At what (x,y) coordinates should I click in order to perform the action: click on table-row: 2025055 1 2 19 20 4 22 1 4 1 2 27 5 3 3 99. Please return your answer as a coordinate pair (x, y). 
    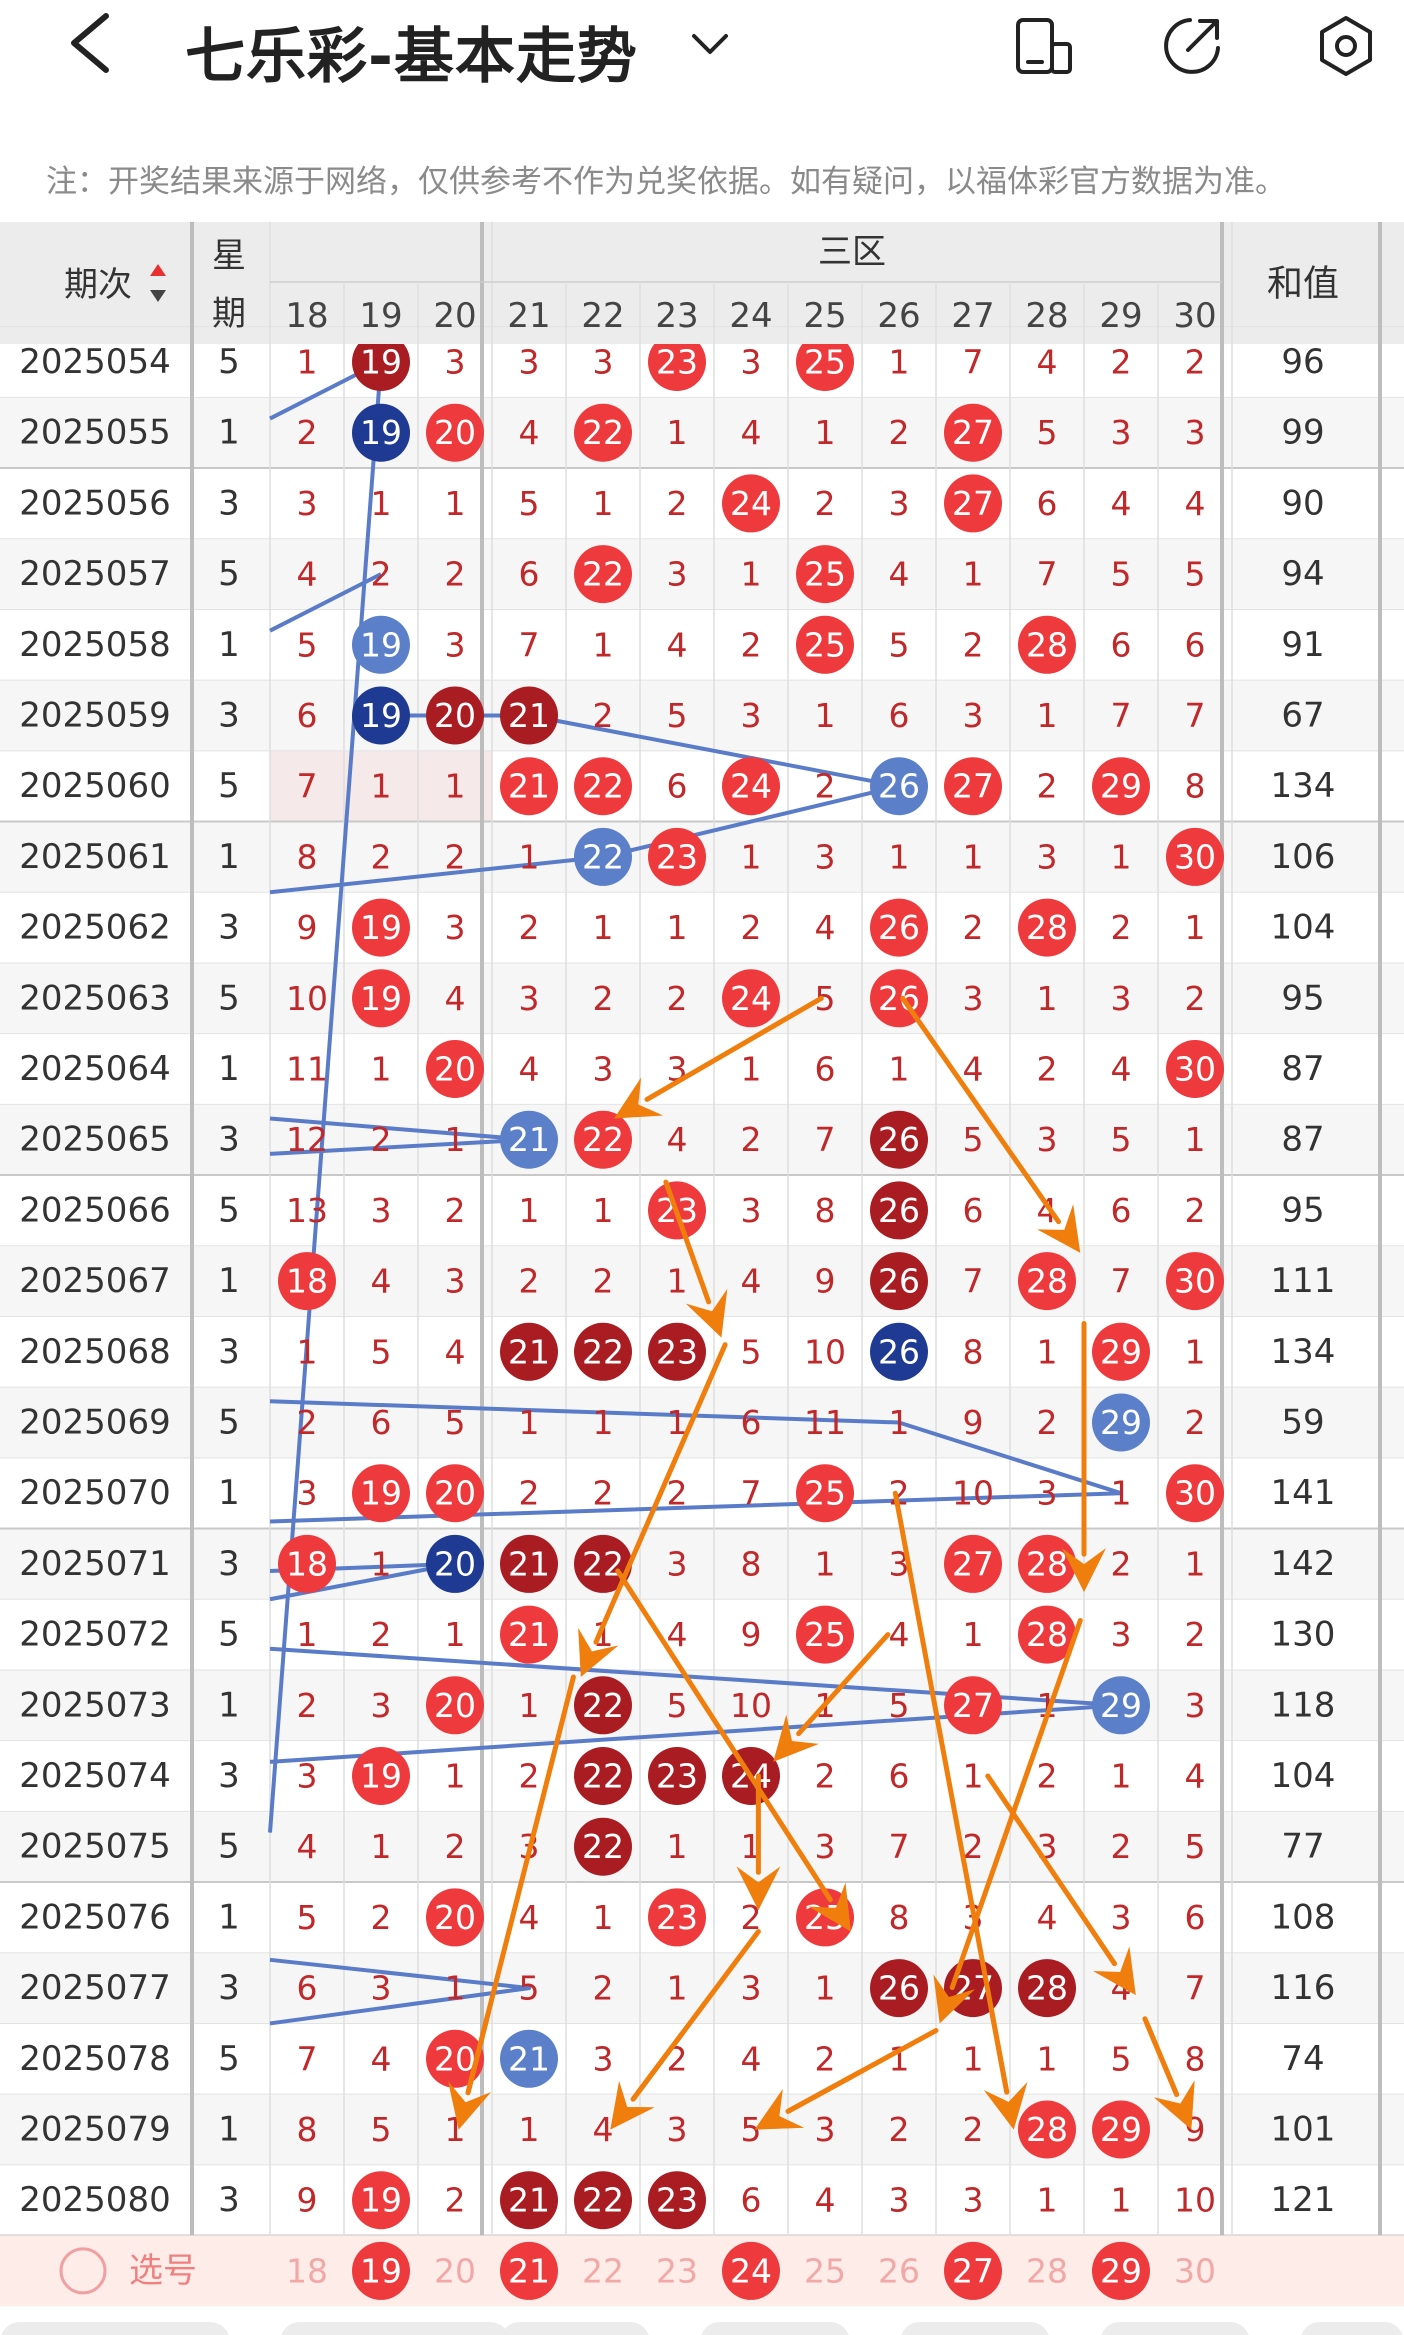
    Looking at the image, I should click on (672, 432).